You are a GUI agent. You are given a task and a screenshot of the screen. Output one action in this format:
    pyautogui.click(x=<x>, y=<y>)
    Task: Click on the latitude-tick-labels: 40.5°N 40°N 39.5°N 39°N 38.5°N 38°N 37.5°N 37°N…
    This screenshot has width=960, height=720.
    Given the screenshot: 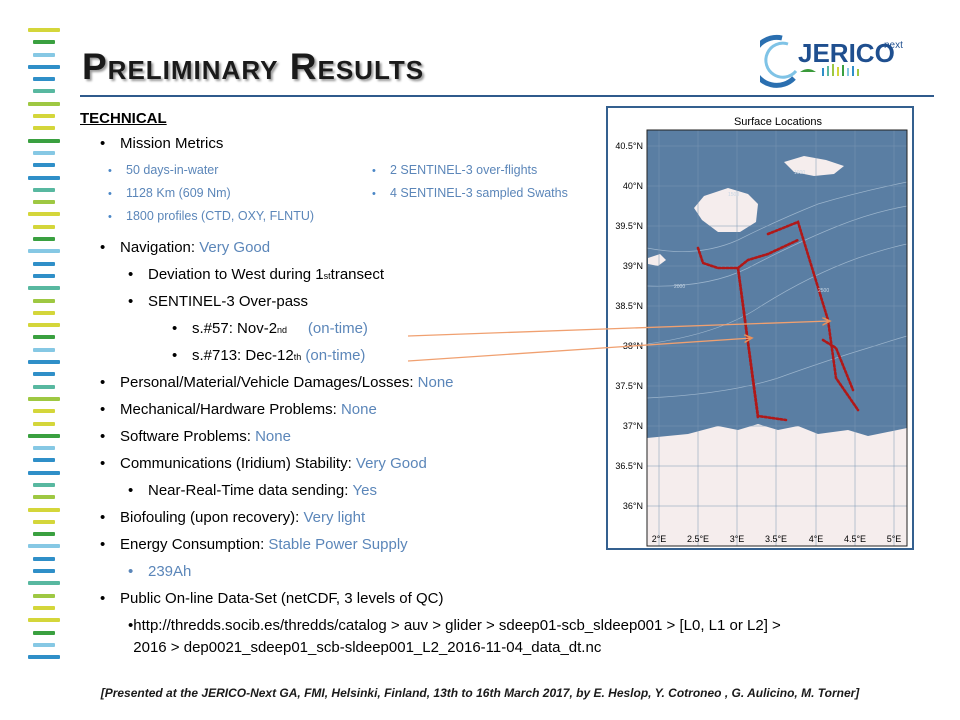 What is the action you would take?
    pyautogui.click(x=629, y=326)
    